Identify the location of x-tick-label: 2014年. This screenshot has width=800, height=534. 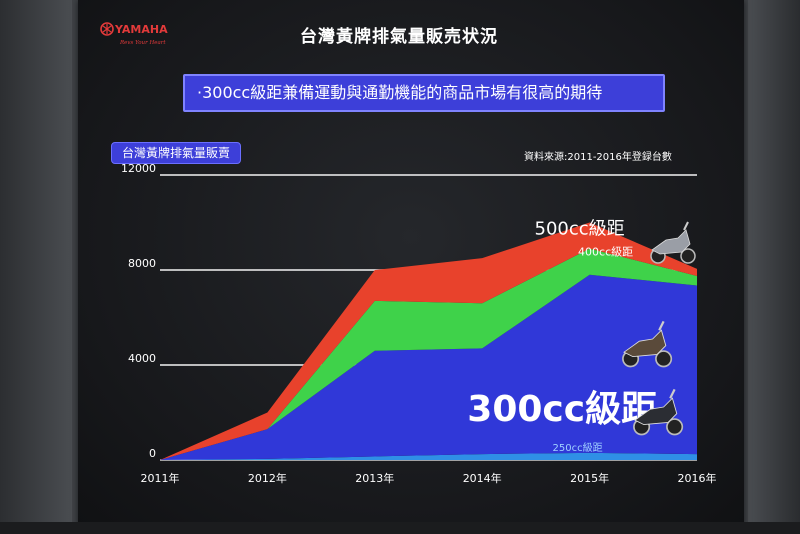
(482, 478).